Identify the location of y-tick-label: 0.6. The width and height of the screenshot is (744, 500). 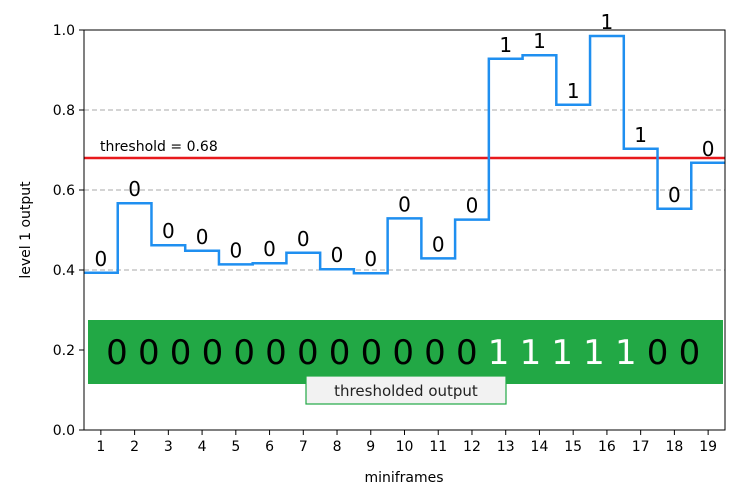
(64, 191).